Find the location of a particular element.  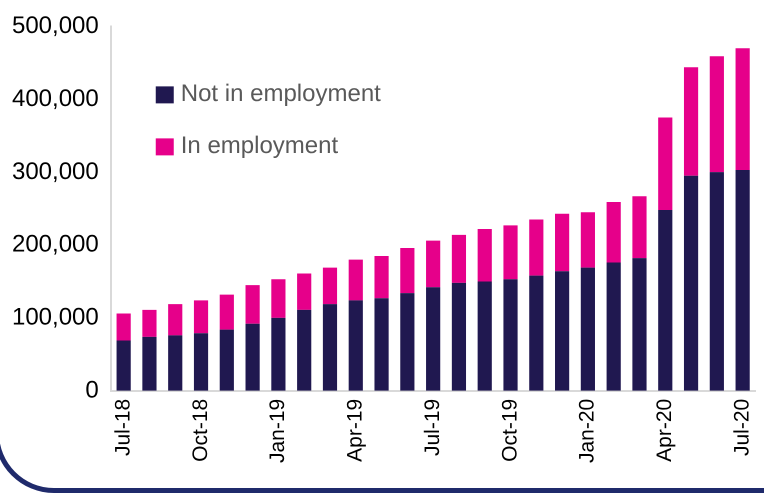

y-tick-label: 200,000 is located at coordinates (55, 244).